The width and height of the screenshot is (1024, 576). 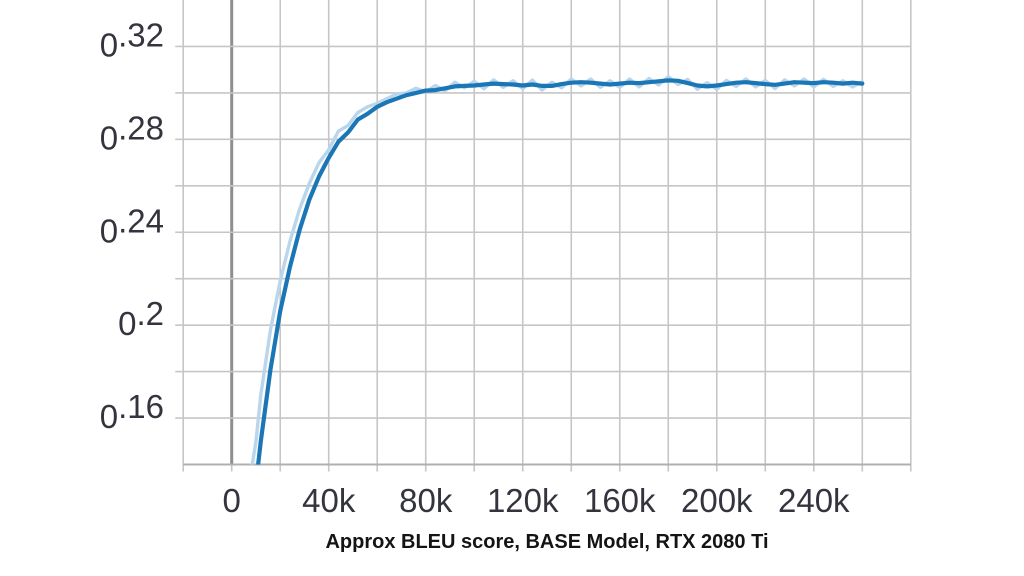 What do you see at coordinates (132, 132) in the screenshot?
I see `y-tick-label: 0.28` at bounding box center [132, 132].